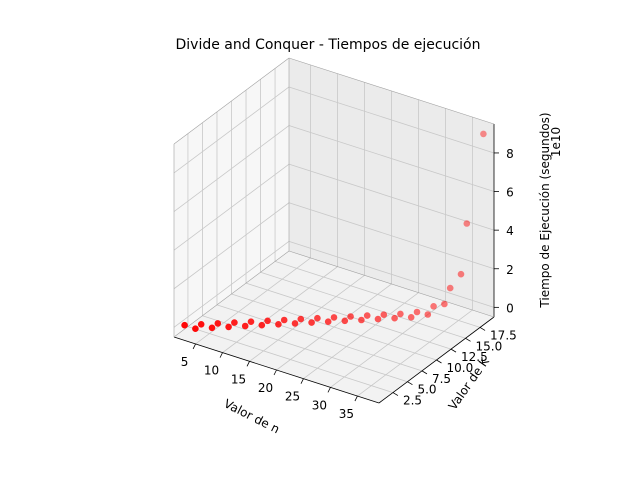  I want to click on y-tick-label: 15.0, so click(489, 346).